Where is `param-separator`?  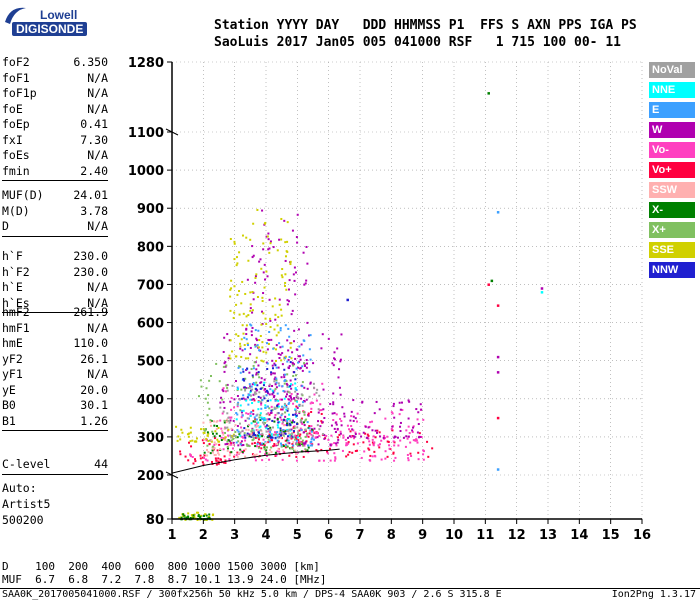
param-separator is located at coordinates (55, 312).